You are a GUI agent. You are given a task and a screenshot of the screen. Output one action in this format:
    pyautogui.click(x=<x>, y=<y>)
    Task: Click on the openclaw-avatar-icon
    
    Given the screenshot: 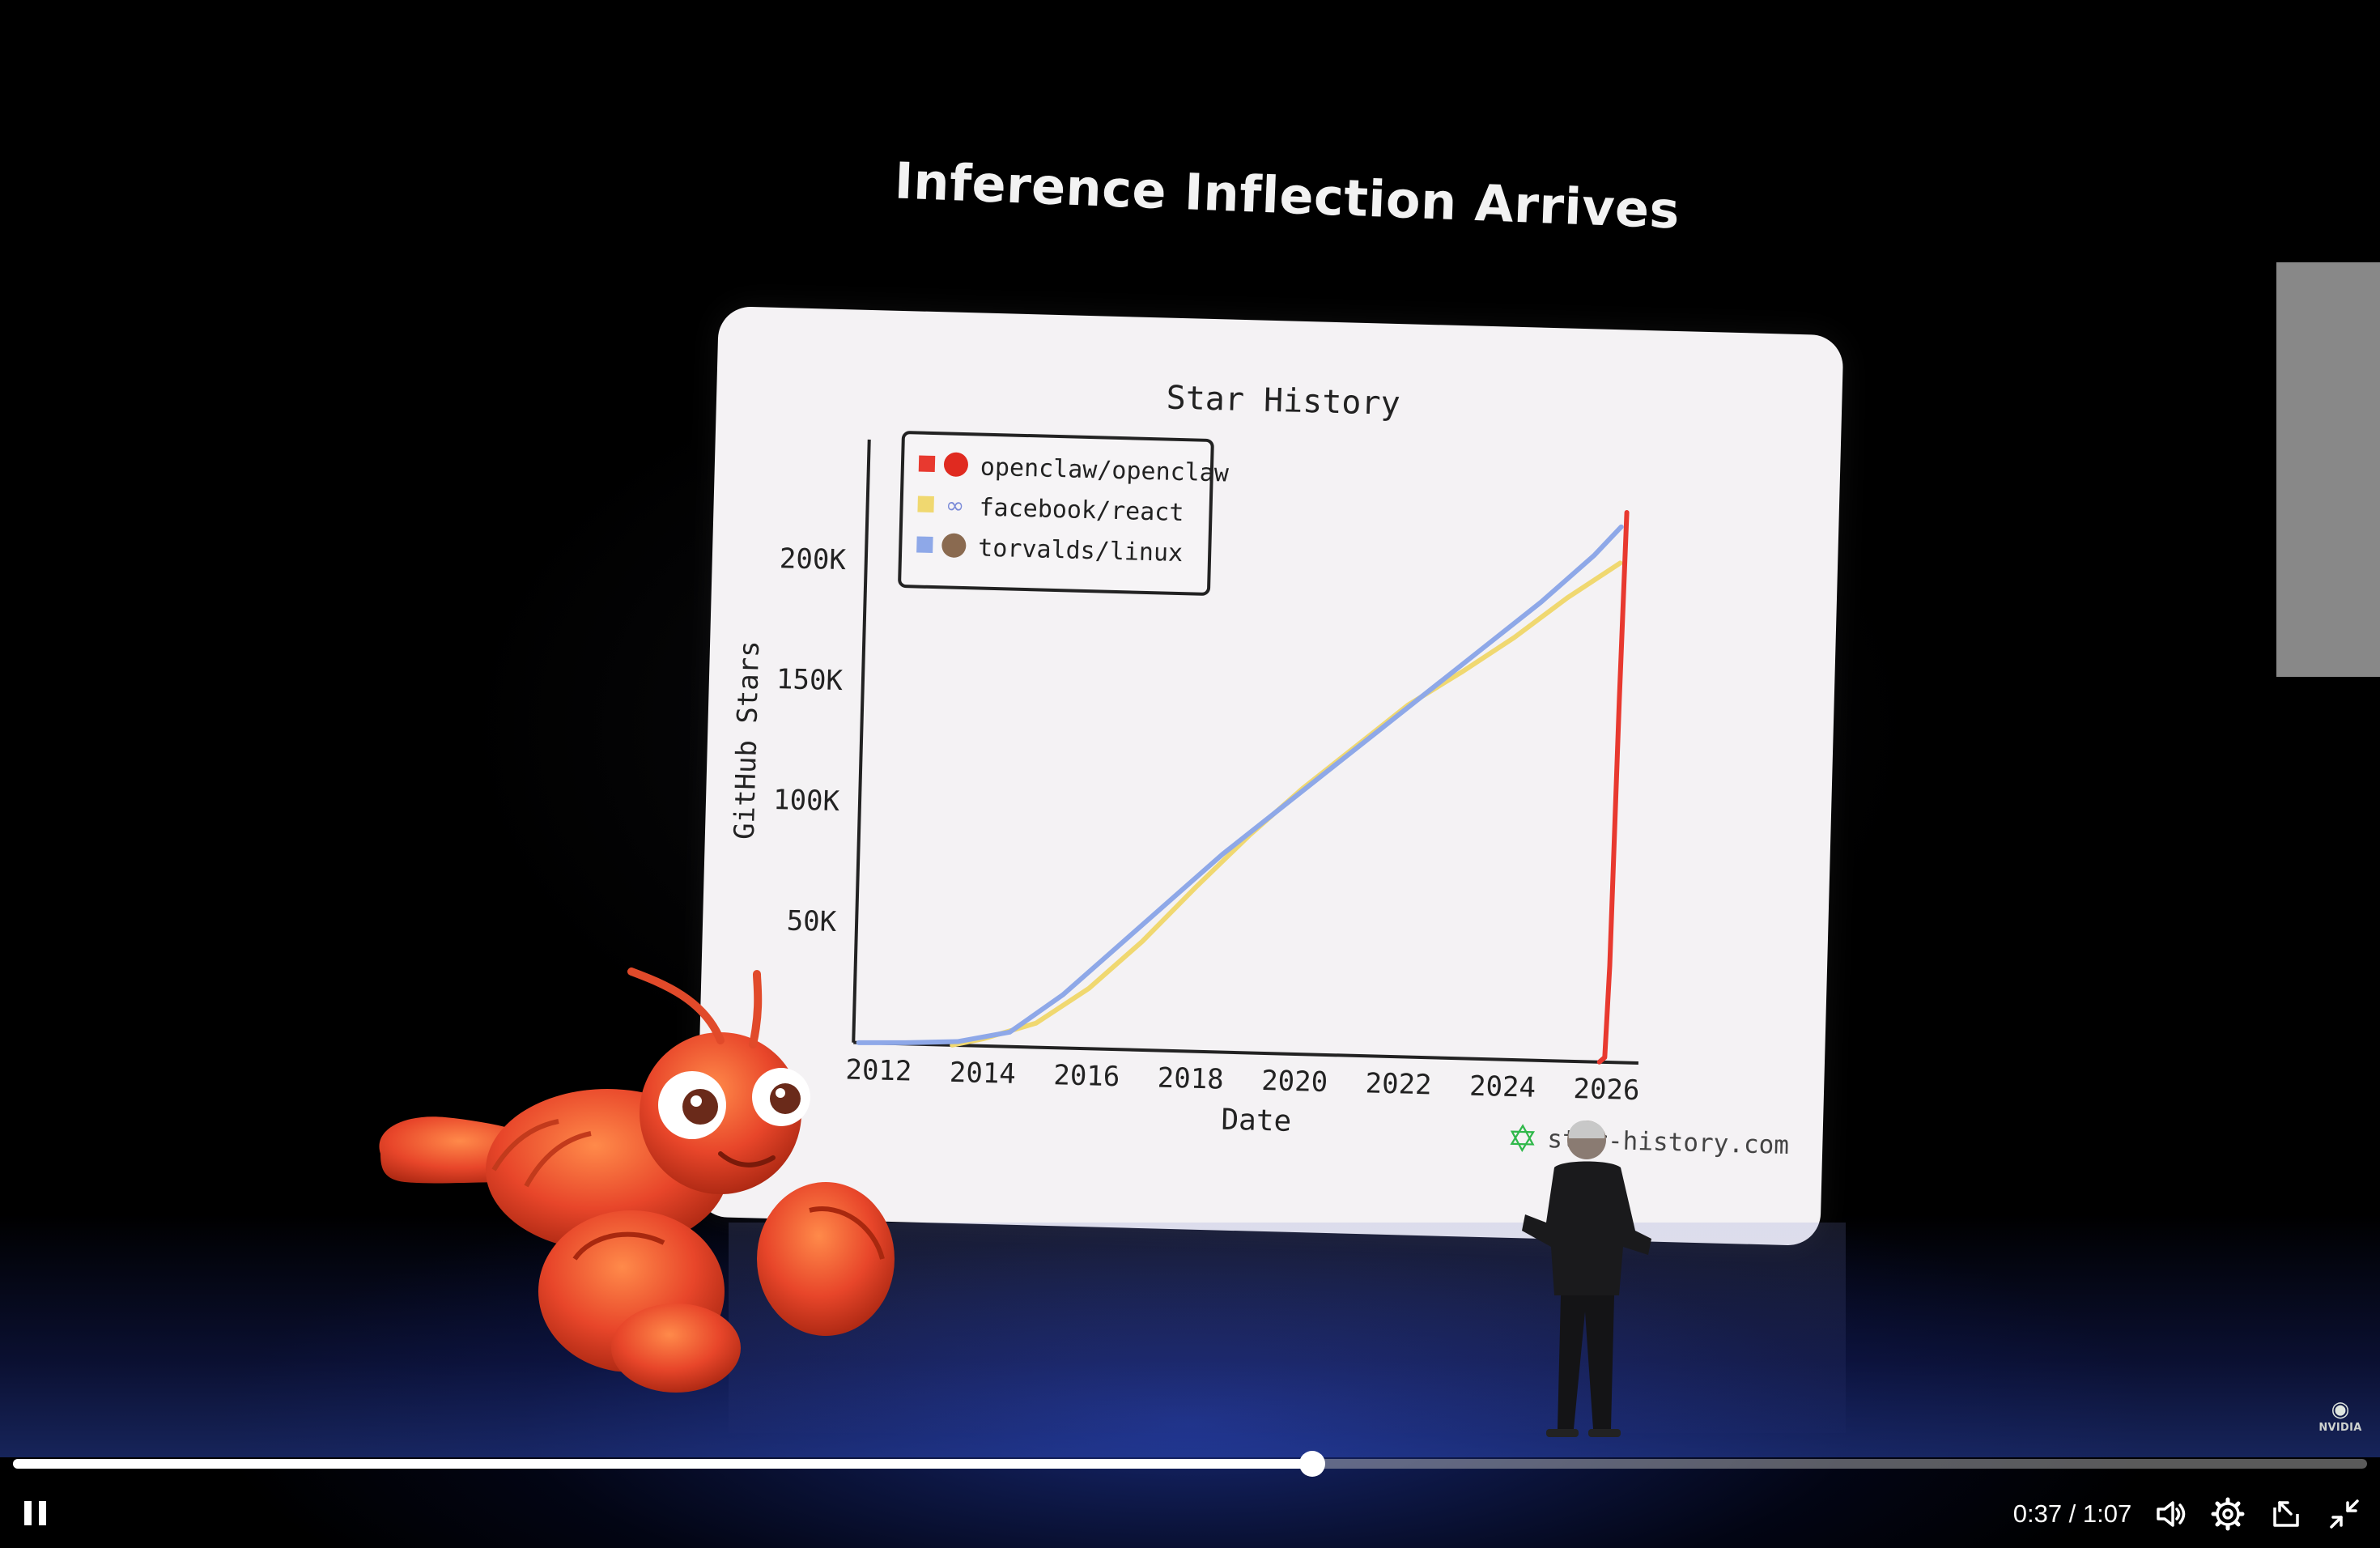 What is the action you would take?
    pyautogui.click(x=956, y=465)
    